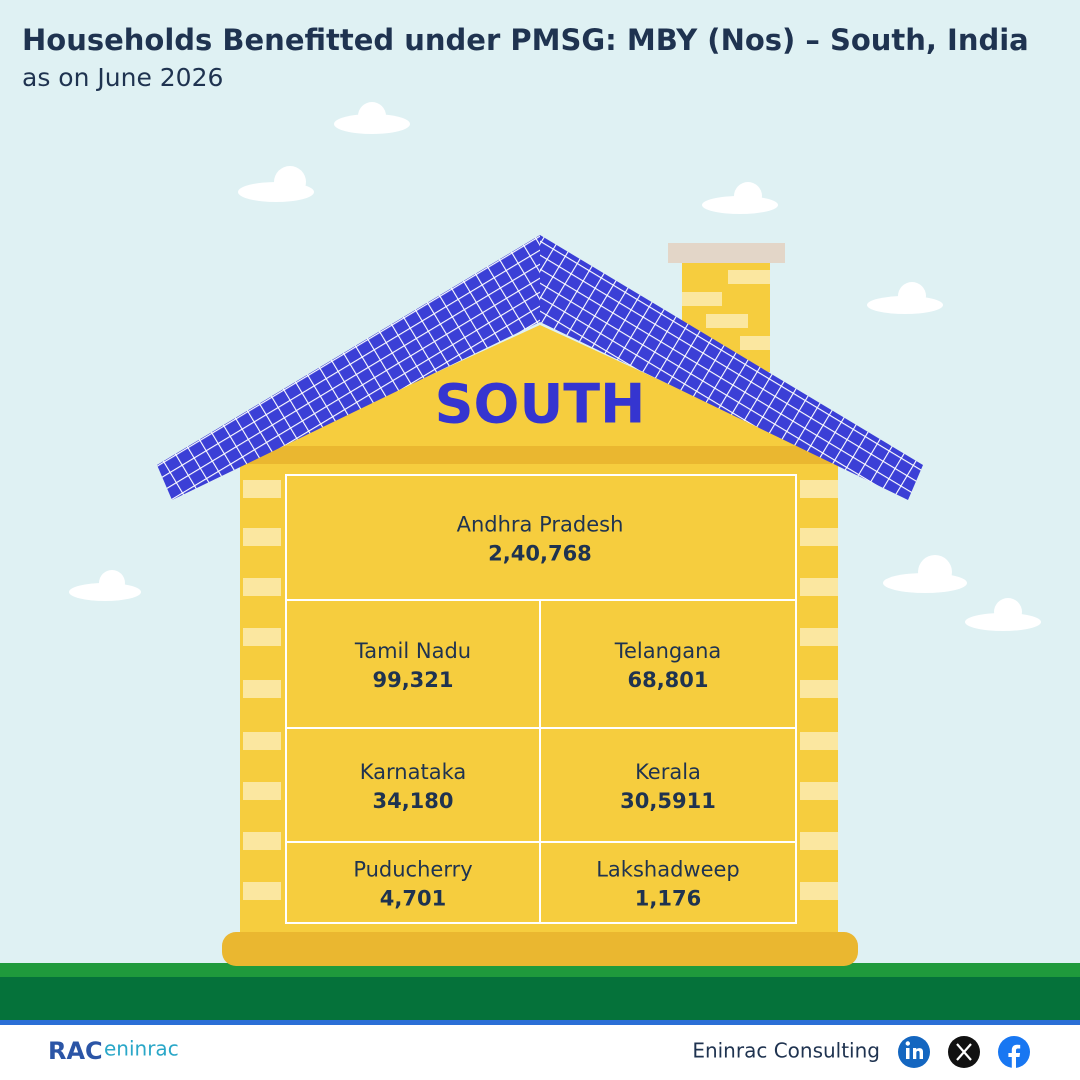 This screenshot has width=1080, height=1080. I want to click on cell-name: Lakshadweep, so click(668, 870).